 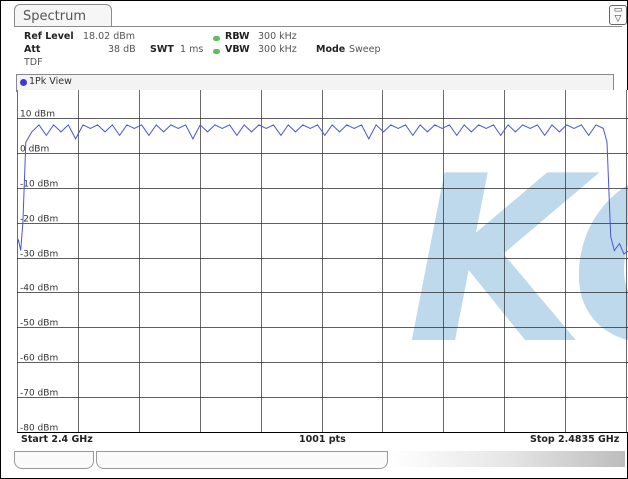 I want to click on status-bar, so click(x=319, y=460).